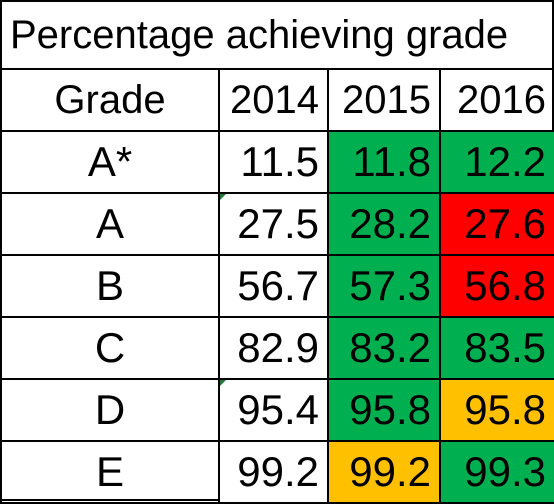 The image size is (554, 504). I want to click on value-text: 56.8, so click(505, 285).